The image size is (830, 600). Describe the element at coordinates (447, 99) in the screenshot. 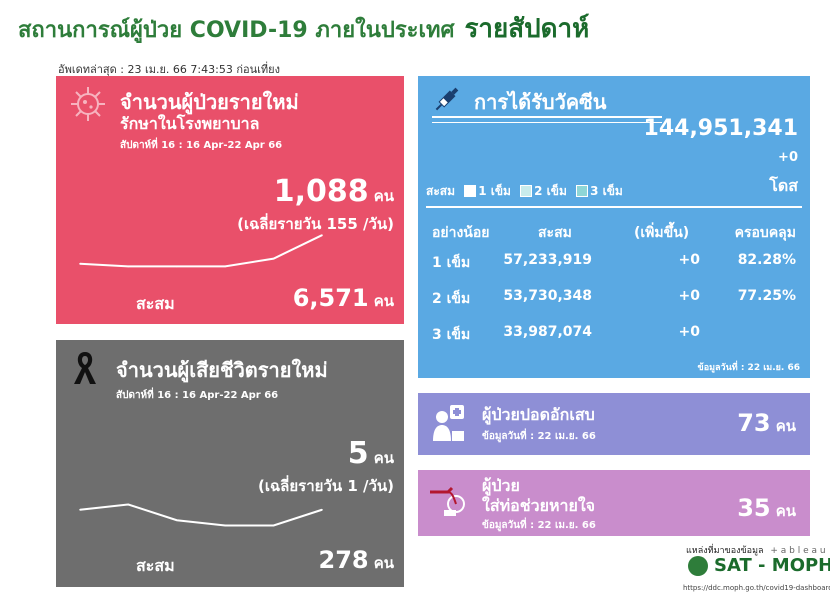

I see `syringe-icon` at that location.